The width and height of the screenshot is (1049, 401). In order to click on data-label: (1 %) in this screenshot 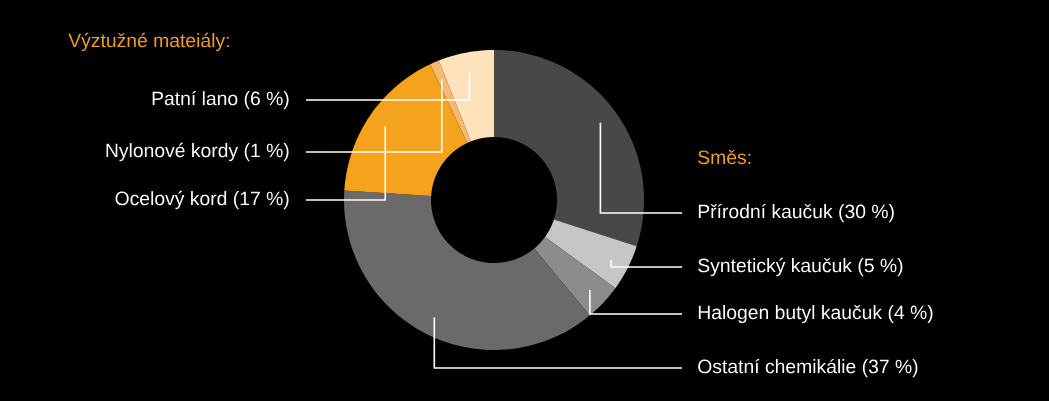, I will do `click(266, 152)`.